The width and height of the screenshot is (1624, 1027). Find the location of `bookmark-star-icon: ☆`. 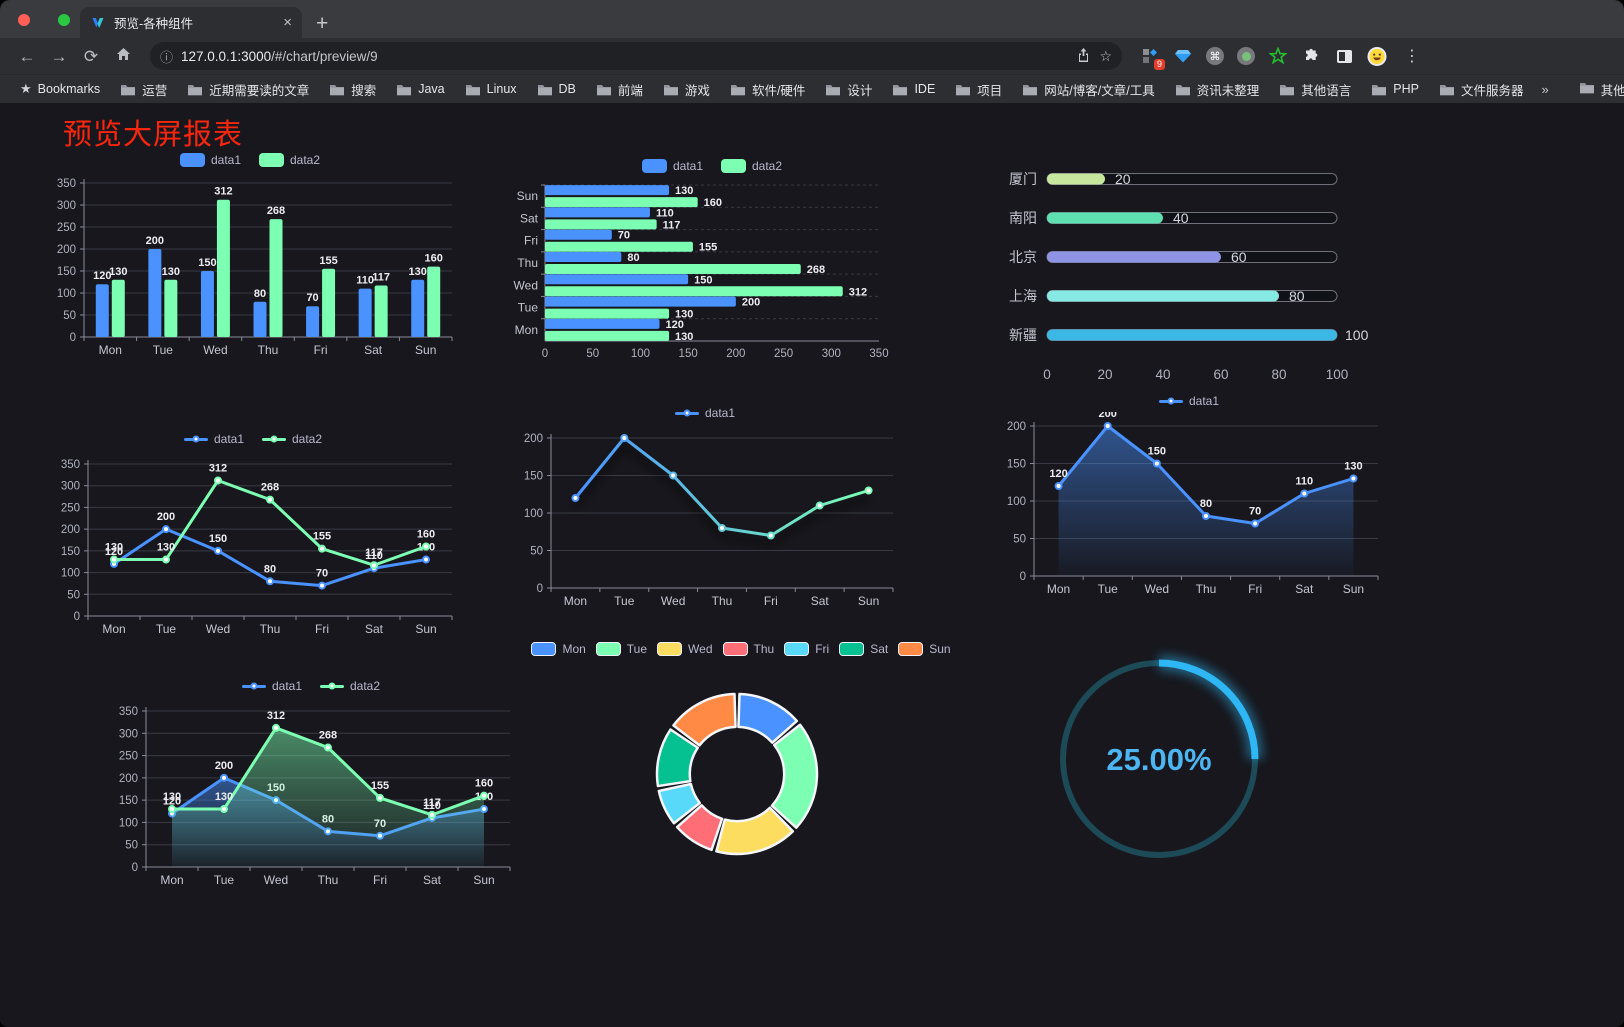

bookmark-star-icon: ☆ is located at coordinates (1105, 55).